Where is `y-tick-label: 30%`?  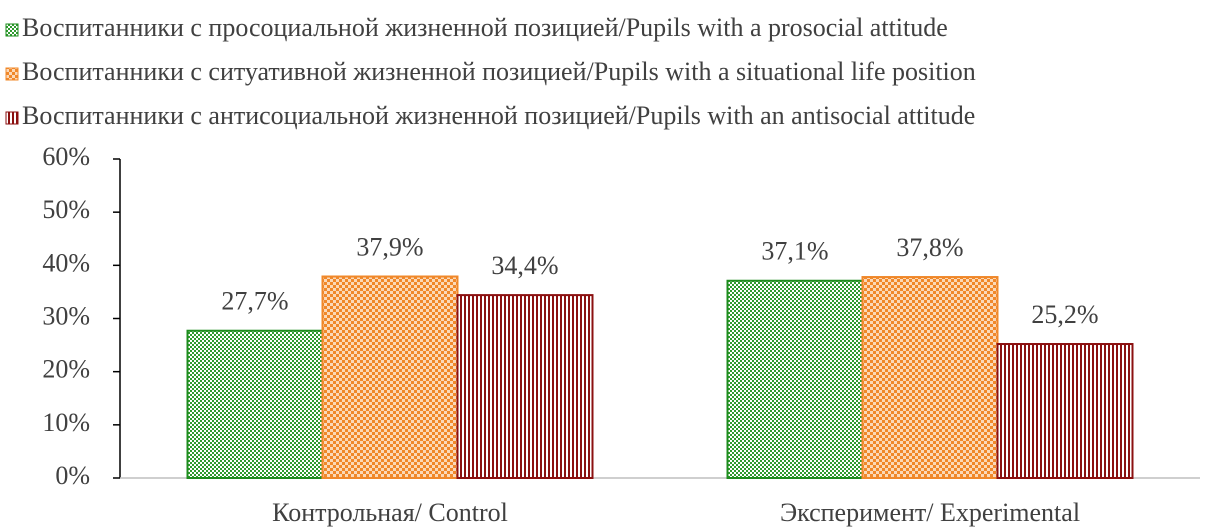 y-tick-label: 30% is located at coordinates (66, 315).